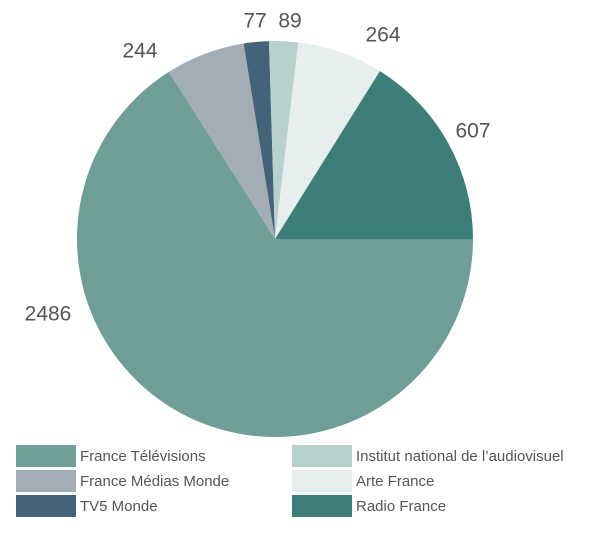  Describe the element at coordinates (139, 51) in the screenshot. I see `data-label: 244` at that location.